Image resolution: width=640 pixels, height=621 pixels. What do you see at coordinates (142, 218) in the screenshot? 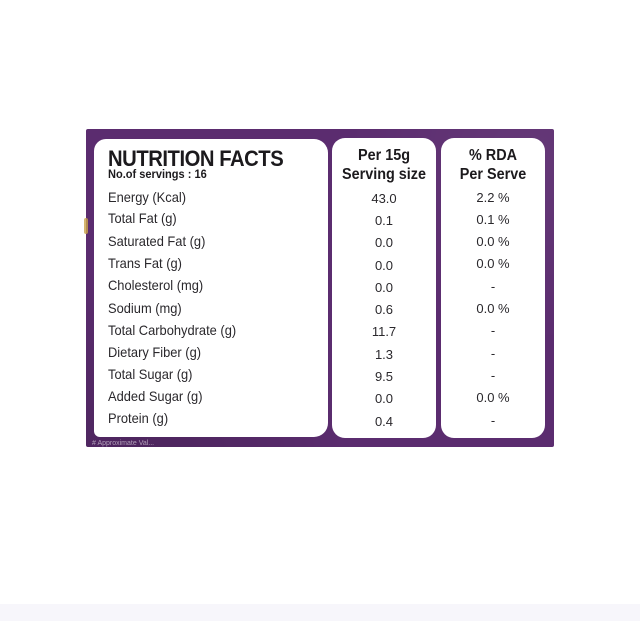
I see `nutrient-name: Total Fat (g)` at bounding box center [142, 218].